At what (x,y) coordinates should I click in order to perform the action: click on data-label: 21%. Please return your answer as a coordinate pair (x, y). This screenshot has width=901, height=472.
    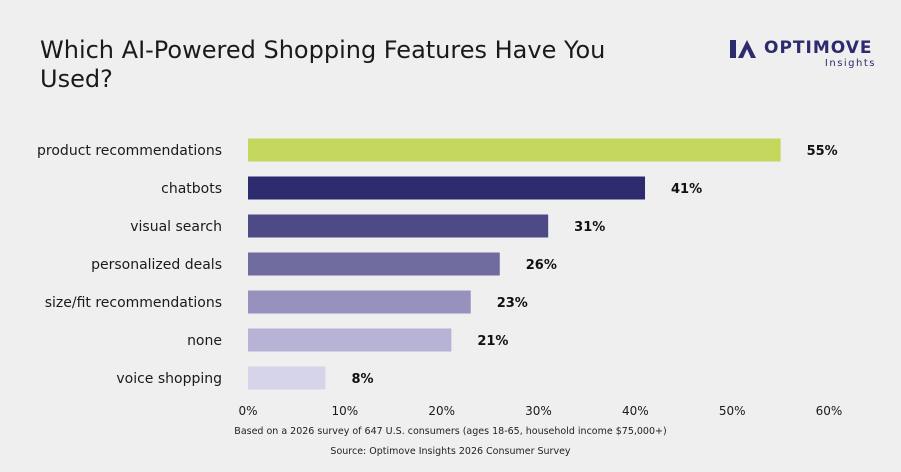
    Looking at the image, I should click on (492, 341).